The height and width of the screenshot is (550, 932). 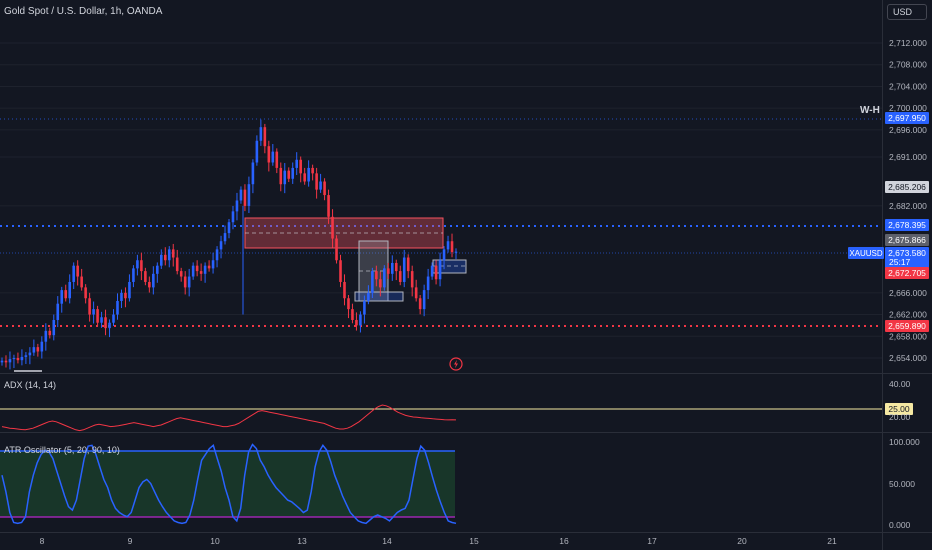 I want to click on badge-prev-close, so click(x=907, y=240).